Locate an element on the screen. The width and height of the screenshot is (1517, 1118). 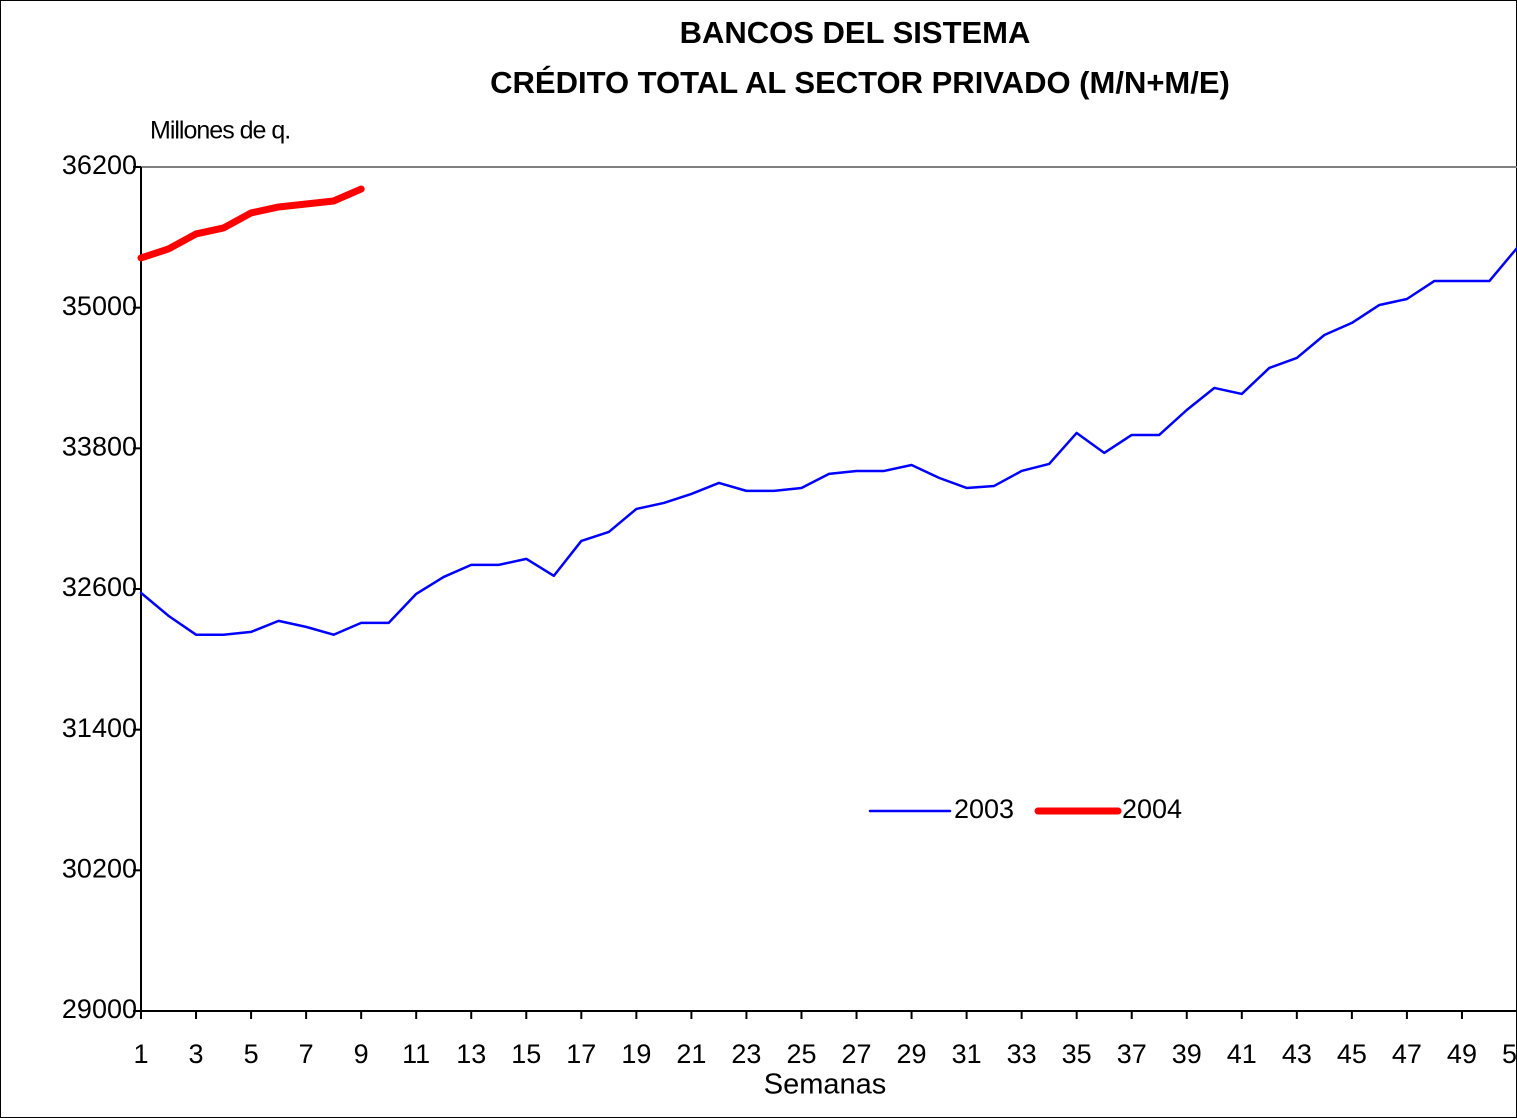
x-axis-label: Semanas is located at coordinates (825, 1085).